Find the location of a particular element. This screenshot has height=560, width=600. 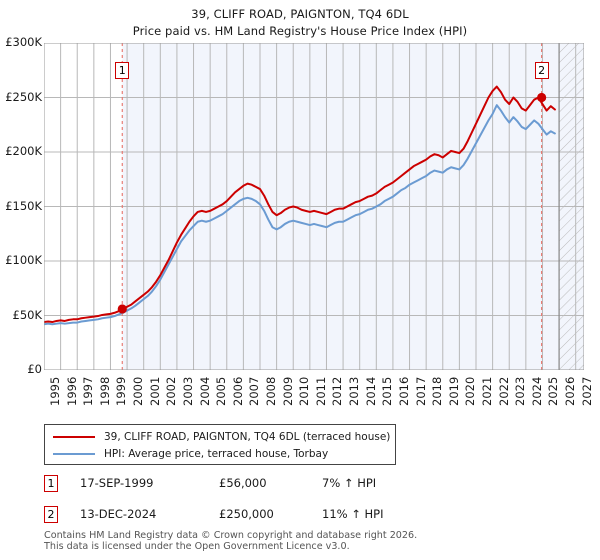

sale-date: 17-SEP-1999 is located at coordinates (117, 483).